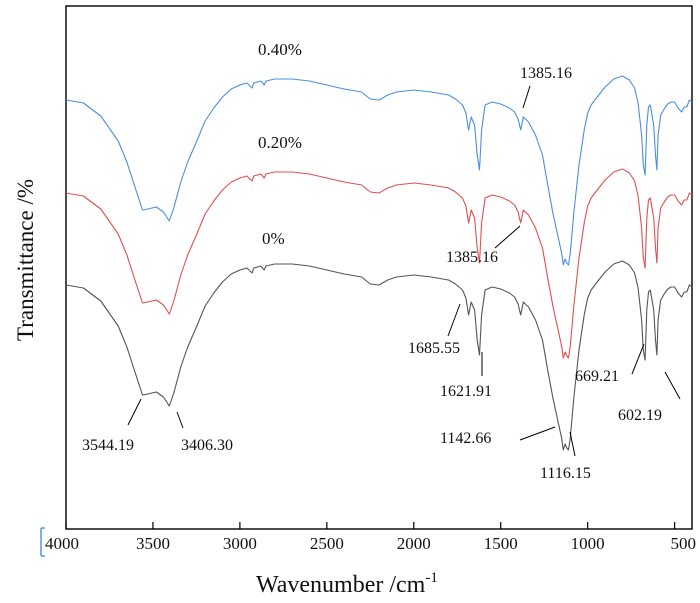 This screenshot has height=603, width=700. Describe the element at coordinates (347, 584) in the screenshot. I see `x-axis-title: Wavenumber /cm-1` at that location.